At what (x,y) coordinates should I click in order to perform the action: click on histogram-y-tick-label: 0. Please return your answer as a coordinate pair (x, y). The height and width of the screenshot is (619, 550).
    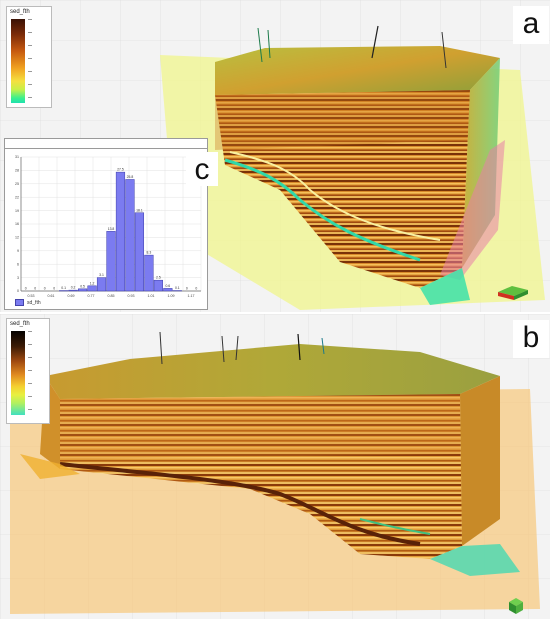
    Looking at the image, I should click on (18, 291).